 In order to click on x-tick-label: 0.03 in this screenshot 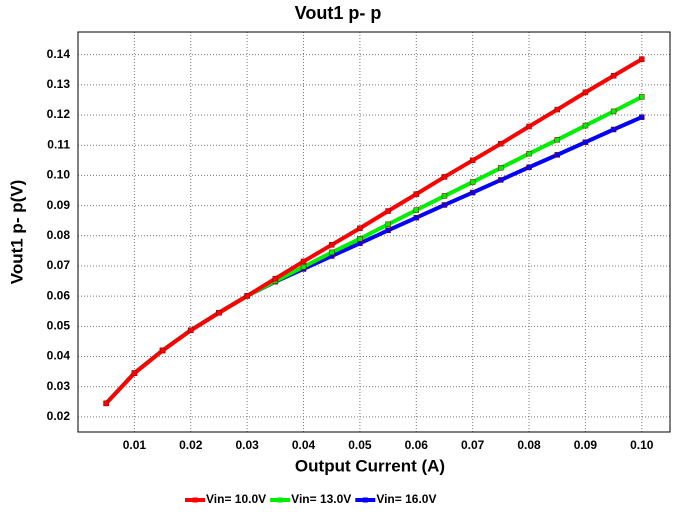, I will do `click(247, 445)`.